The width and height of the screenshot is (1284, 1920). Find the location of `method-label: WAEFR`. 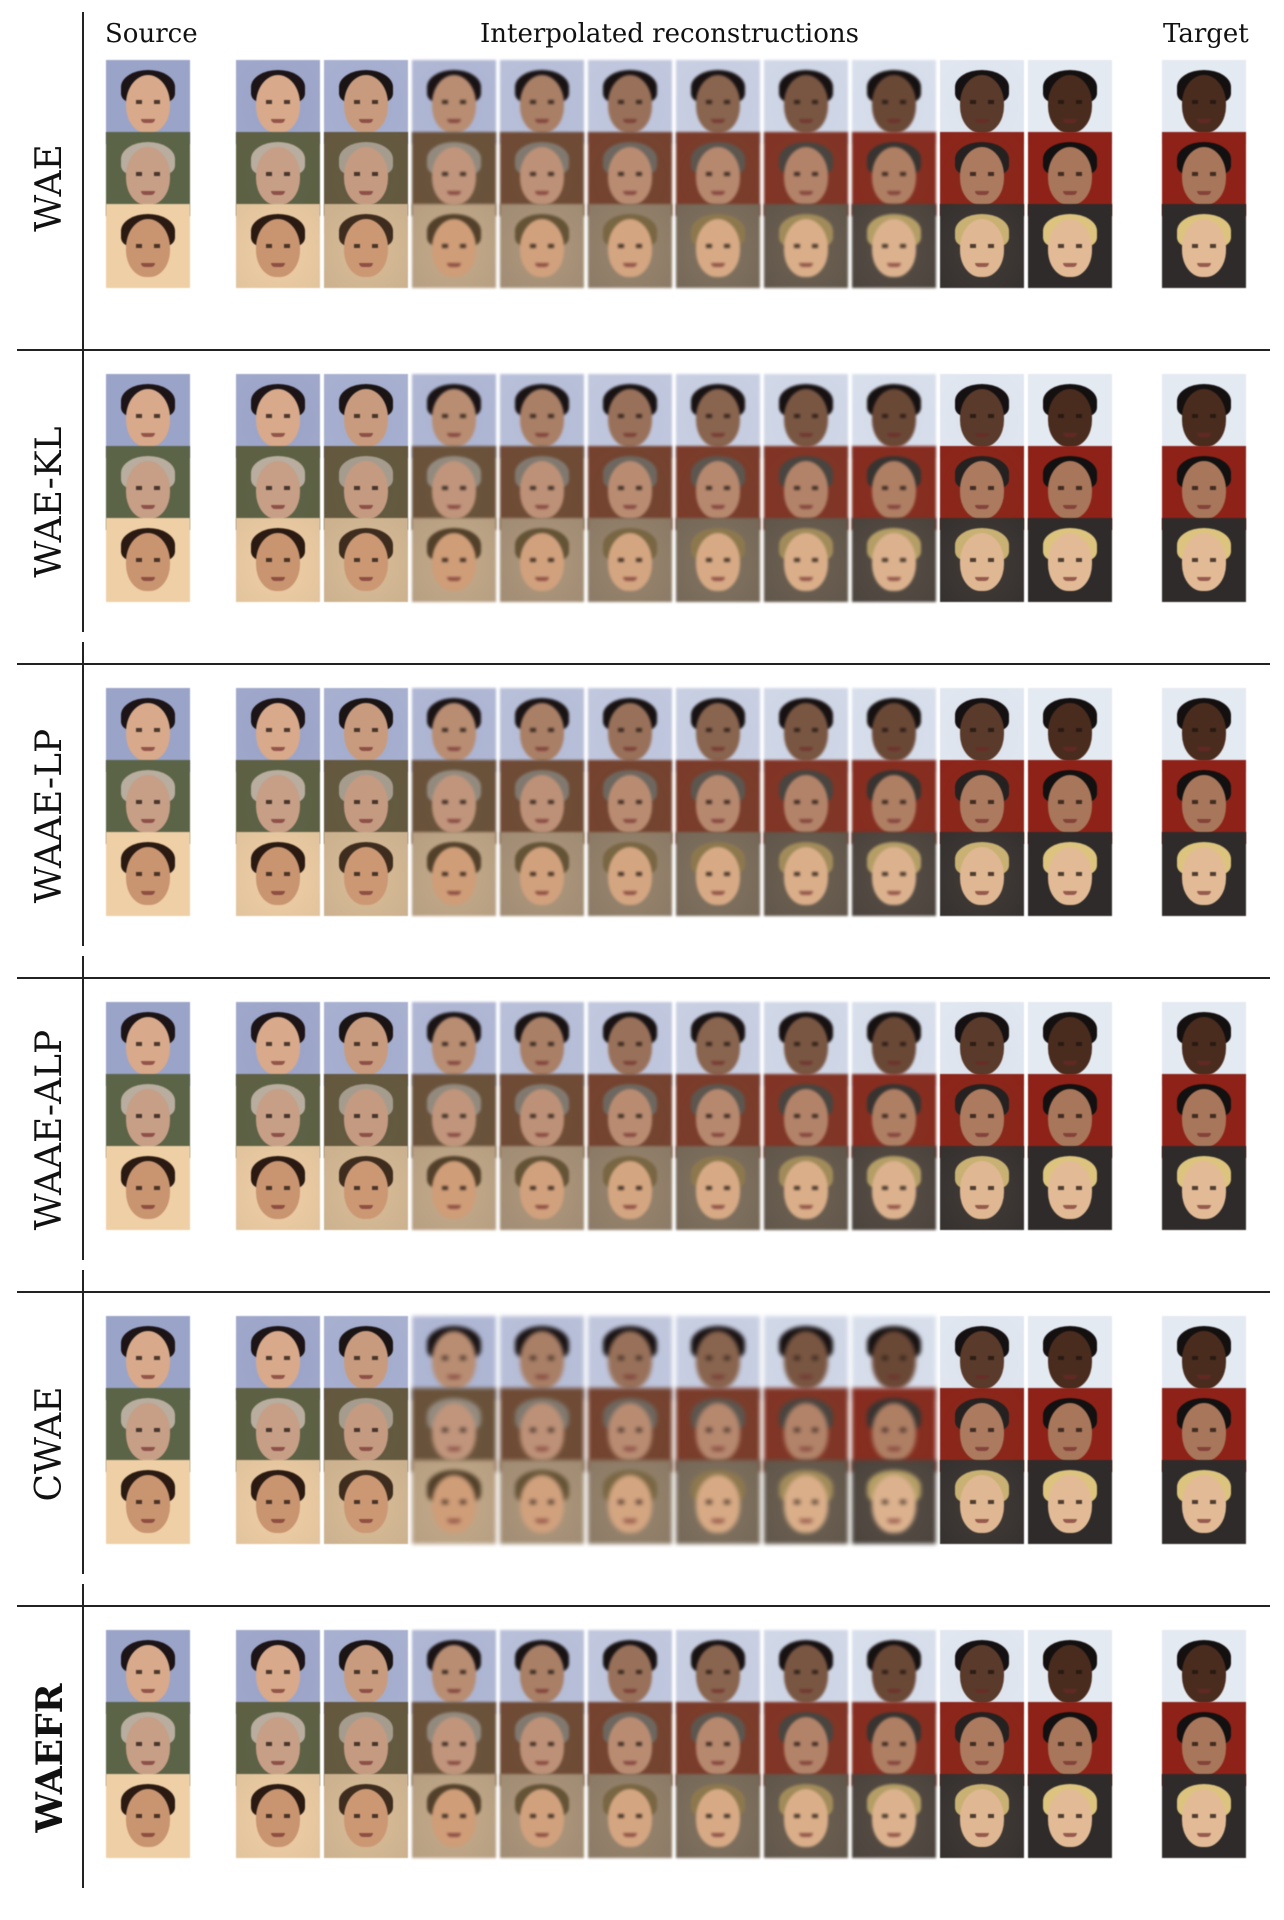

method-label: WAEFR is located at coordinates (50, 1758).